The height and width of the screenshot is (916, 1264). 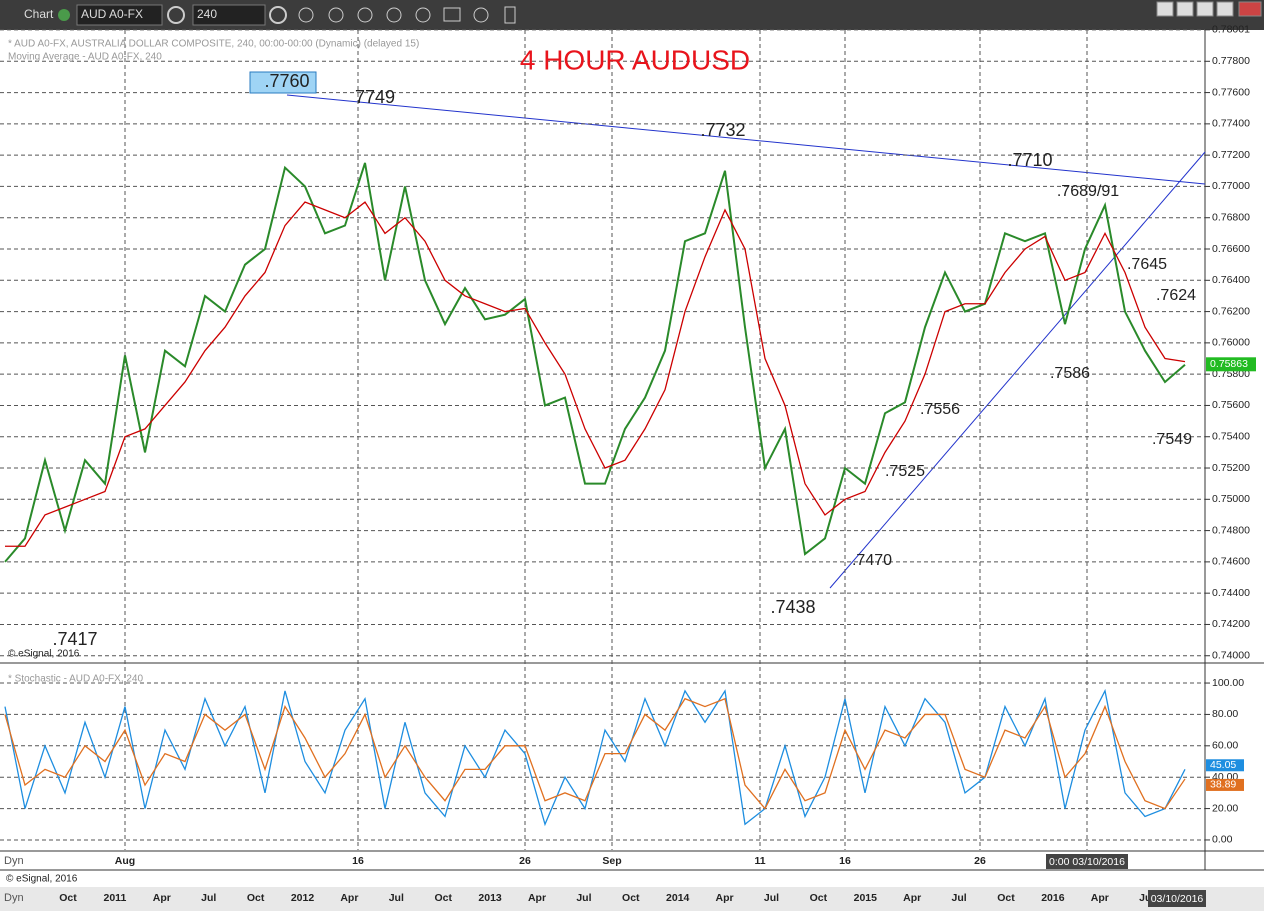 I want to click on date-label: 2013, so click(x=490, y=898).